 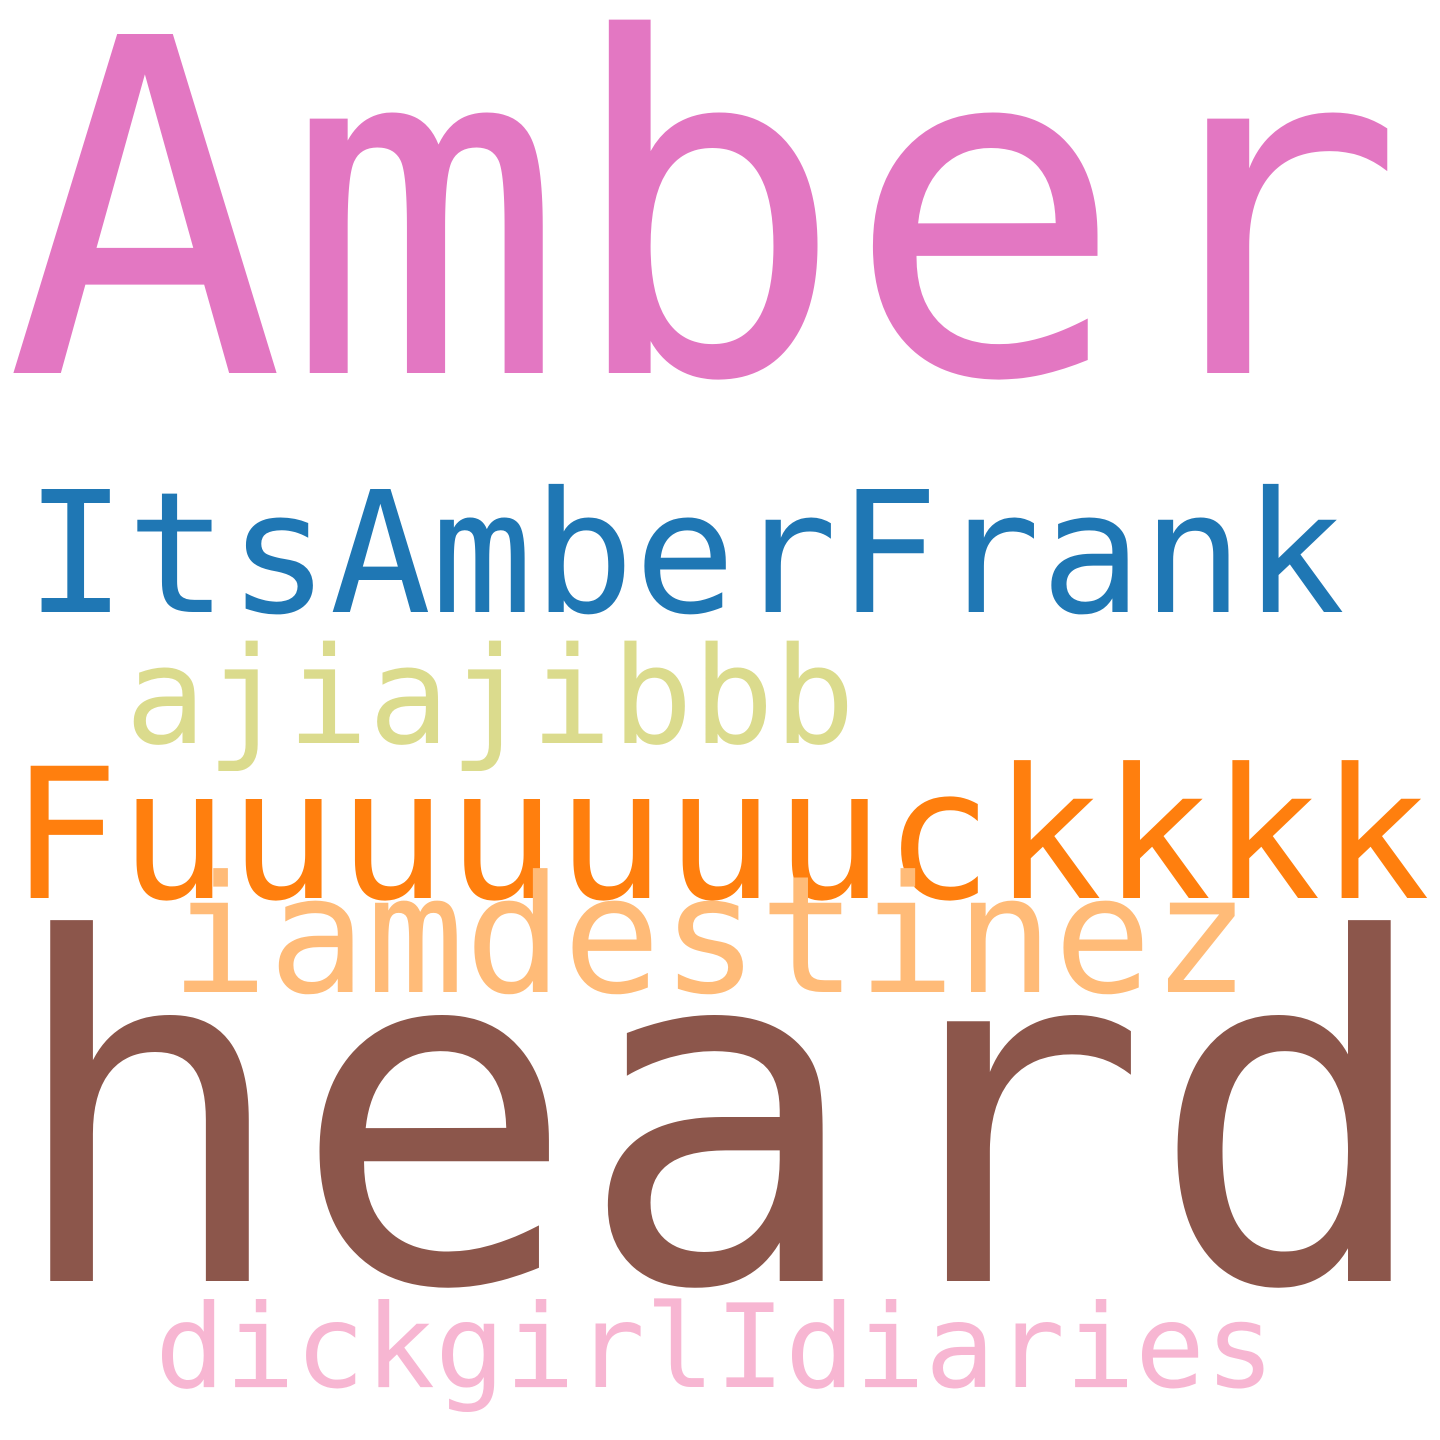 I want to click on word-fuuuuuuuckkkk: Fuuuuuuuckkkk, so click(x=720, y=835).